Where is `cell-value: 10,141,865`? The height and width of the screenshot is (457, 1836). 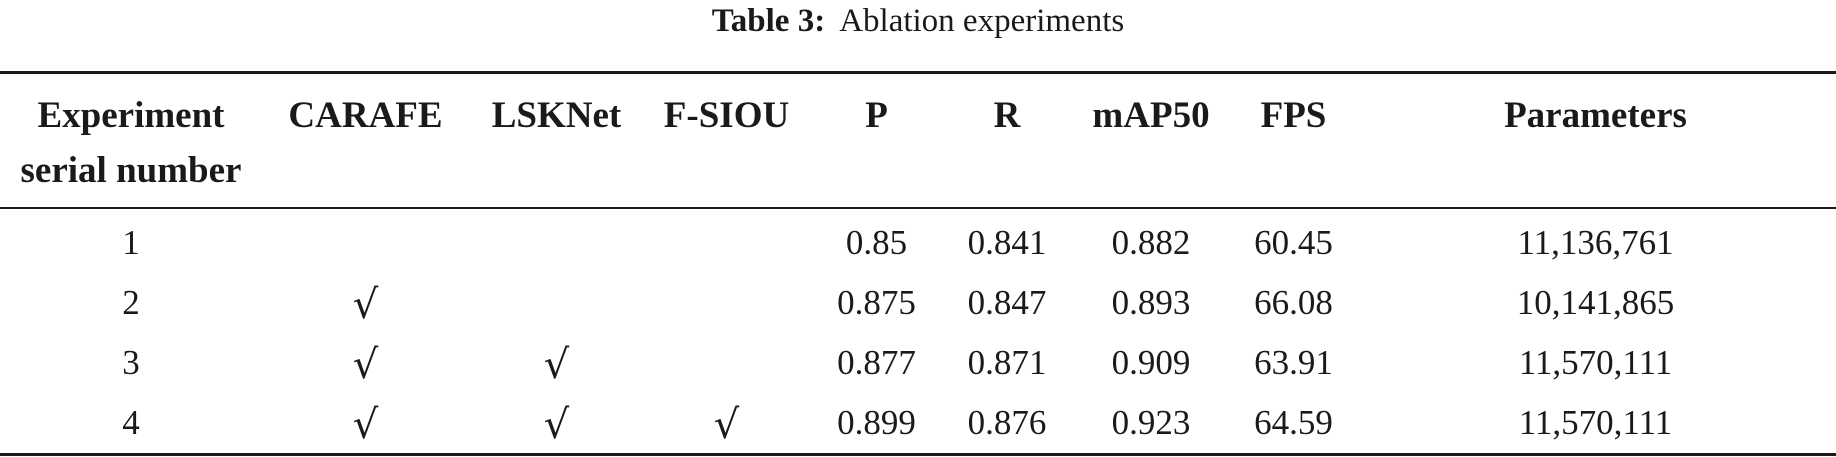
cell-value: 10,141,865 is located at coordinates (1595, 302).